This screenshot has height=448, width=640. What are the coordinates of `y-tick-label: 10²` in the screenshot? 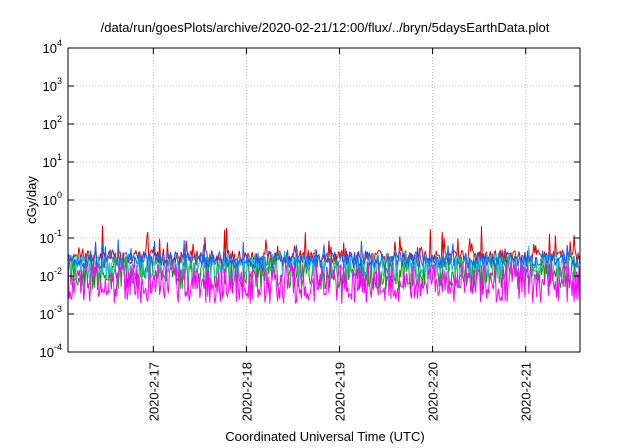 It's located at (52, 123).